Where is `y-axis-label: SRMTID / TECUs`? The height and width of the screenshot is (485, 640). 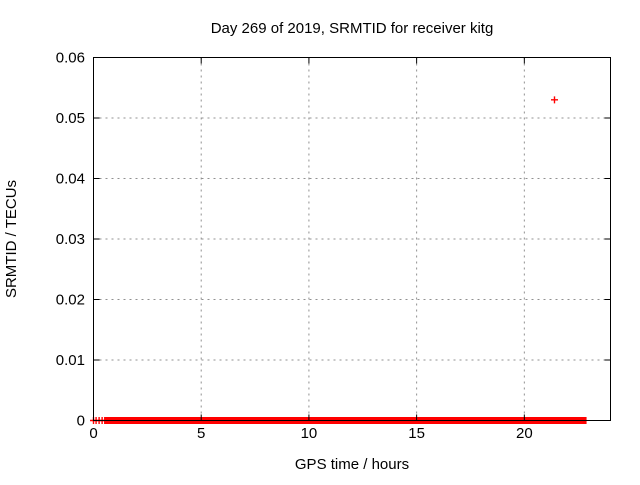
y-axis-label: SRMTID / TECUs is located at coordinates (11, 239).